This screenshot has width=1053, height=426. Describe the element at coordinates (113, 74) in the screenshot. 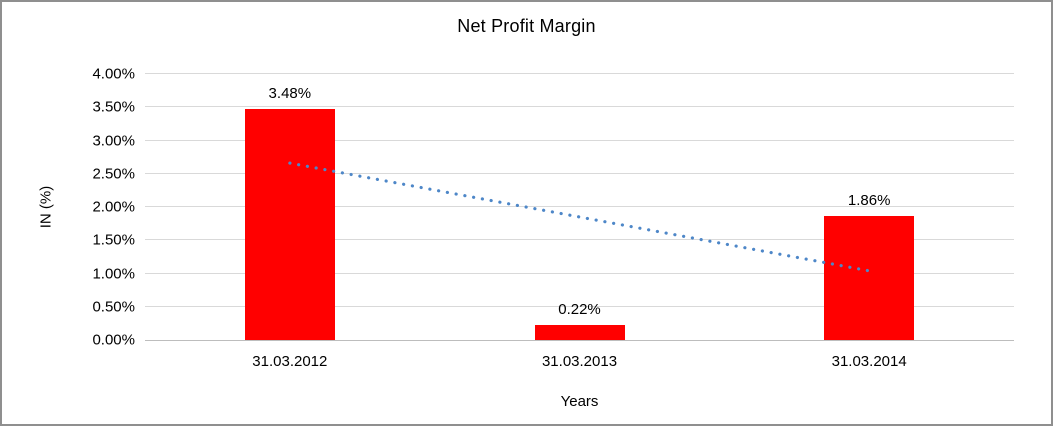

I see `y-tick-label: 4.00%` at that location.